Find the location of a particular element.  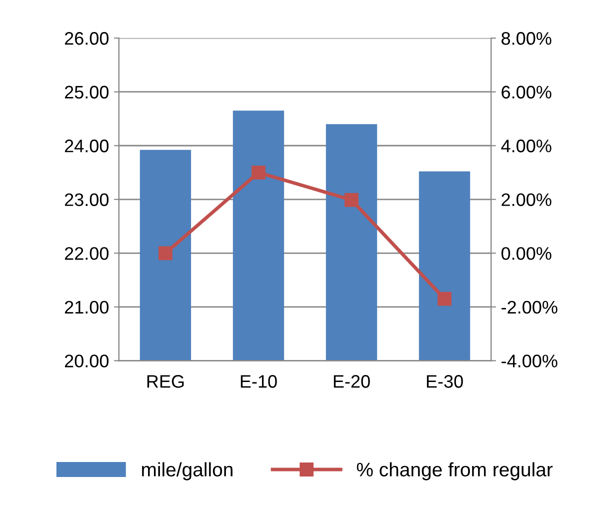

y2-tick-label: 6.00% is located at coordinates (527, 92).